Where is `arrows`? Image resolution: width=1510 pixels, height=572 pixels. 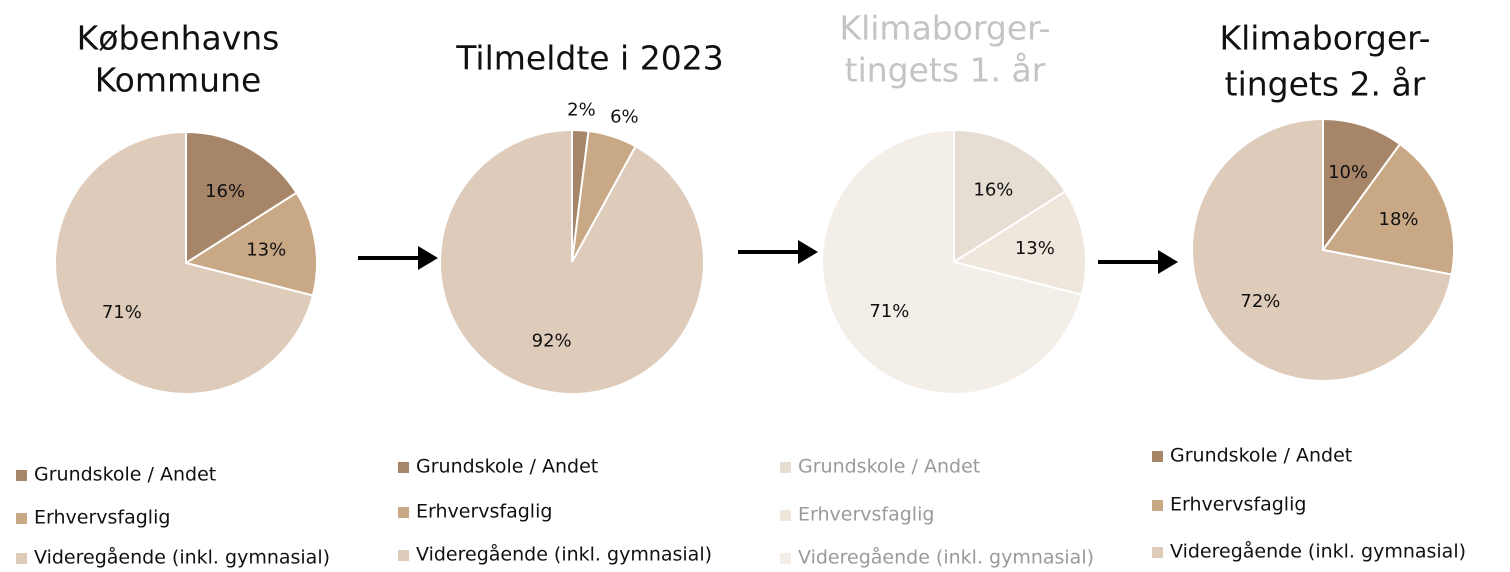 arrows is located at coordinates (768, 257).